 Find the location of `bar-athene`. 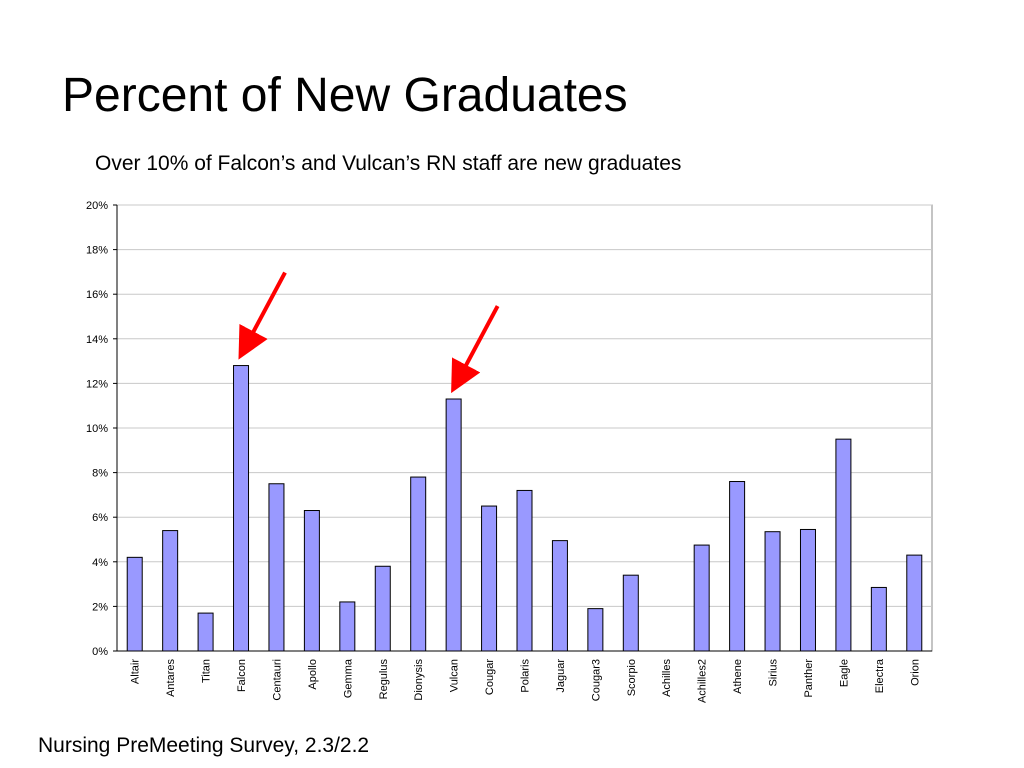

bar-athene is located at coordinates (737, 566).